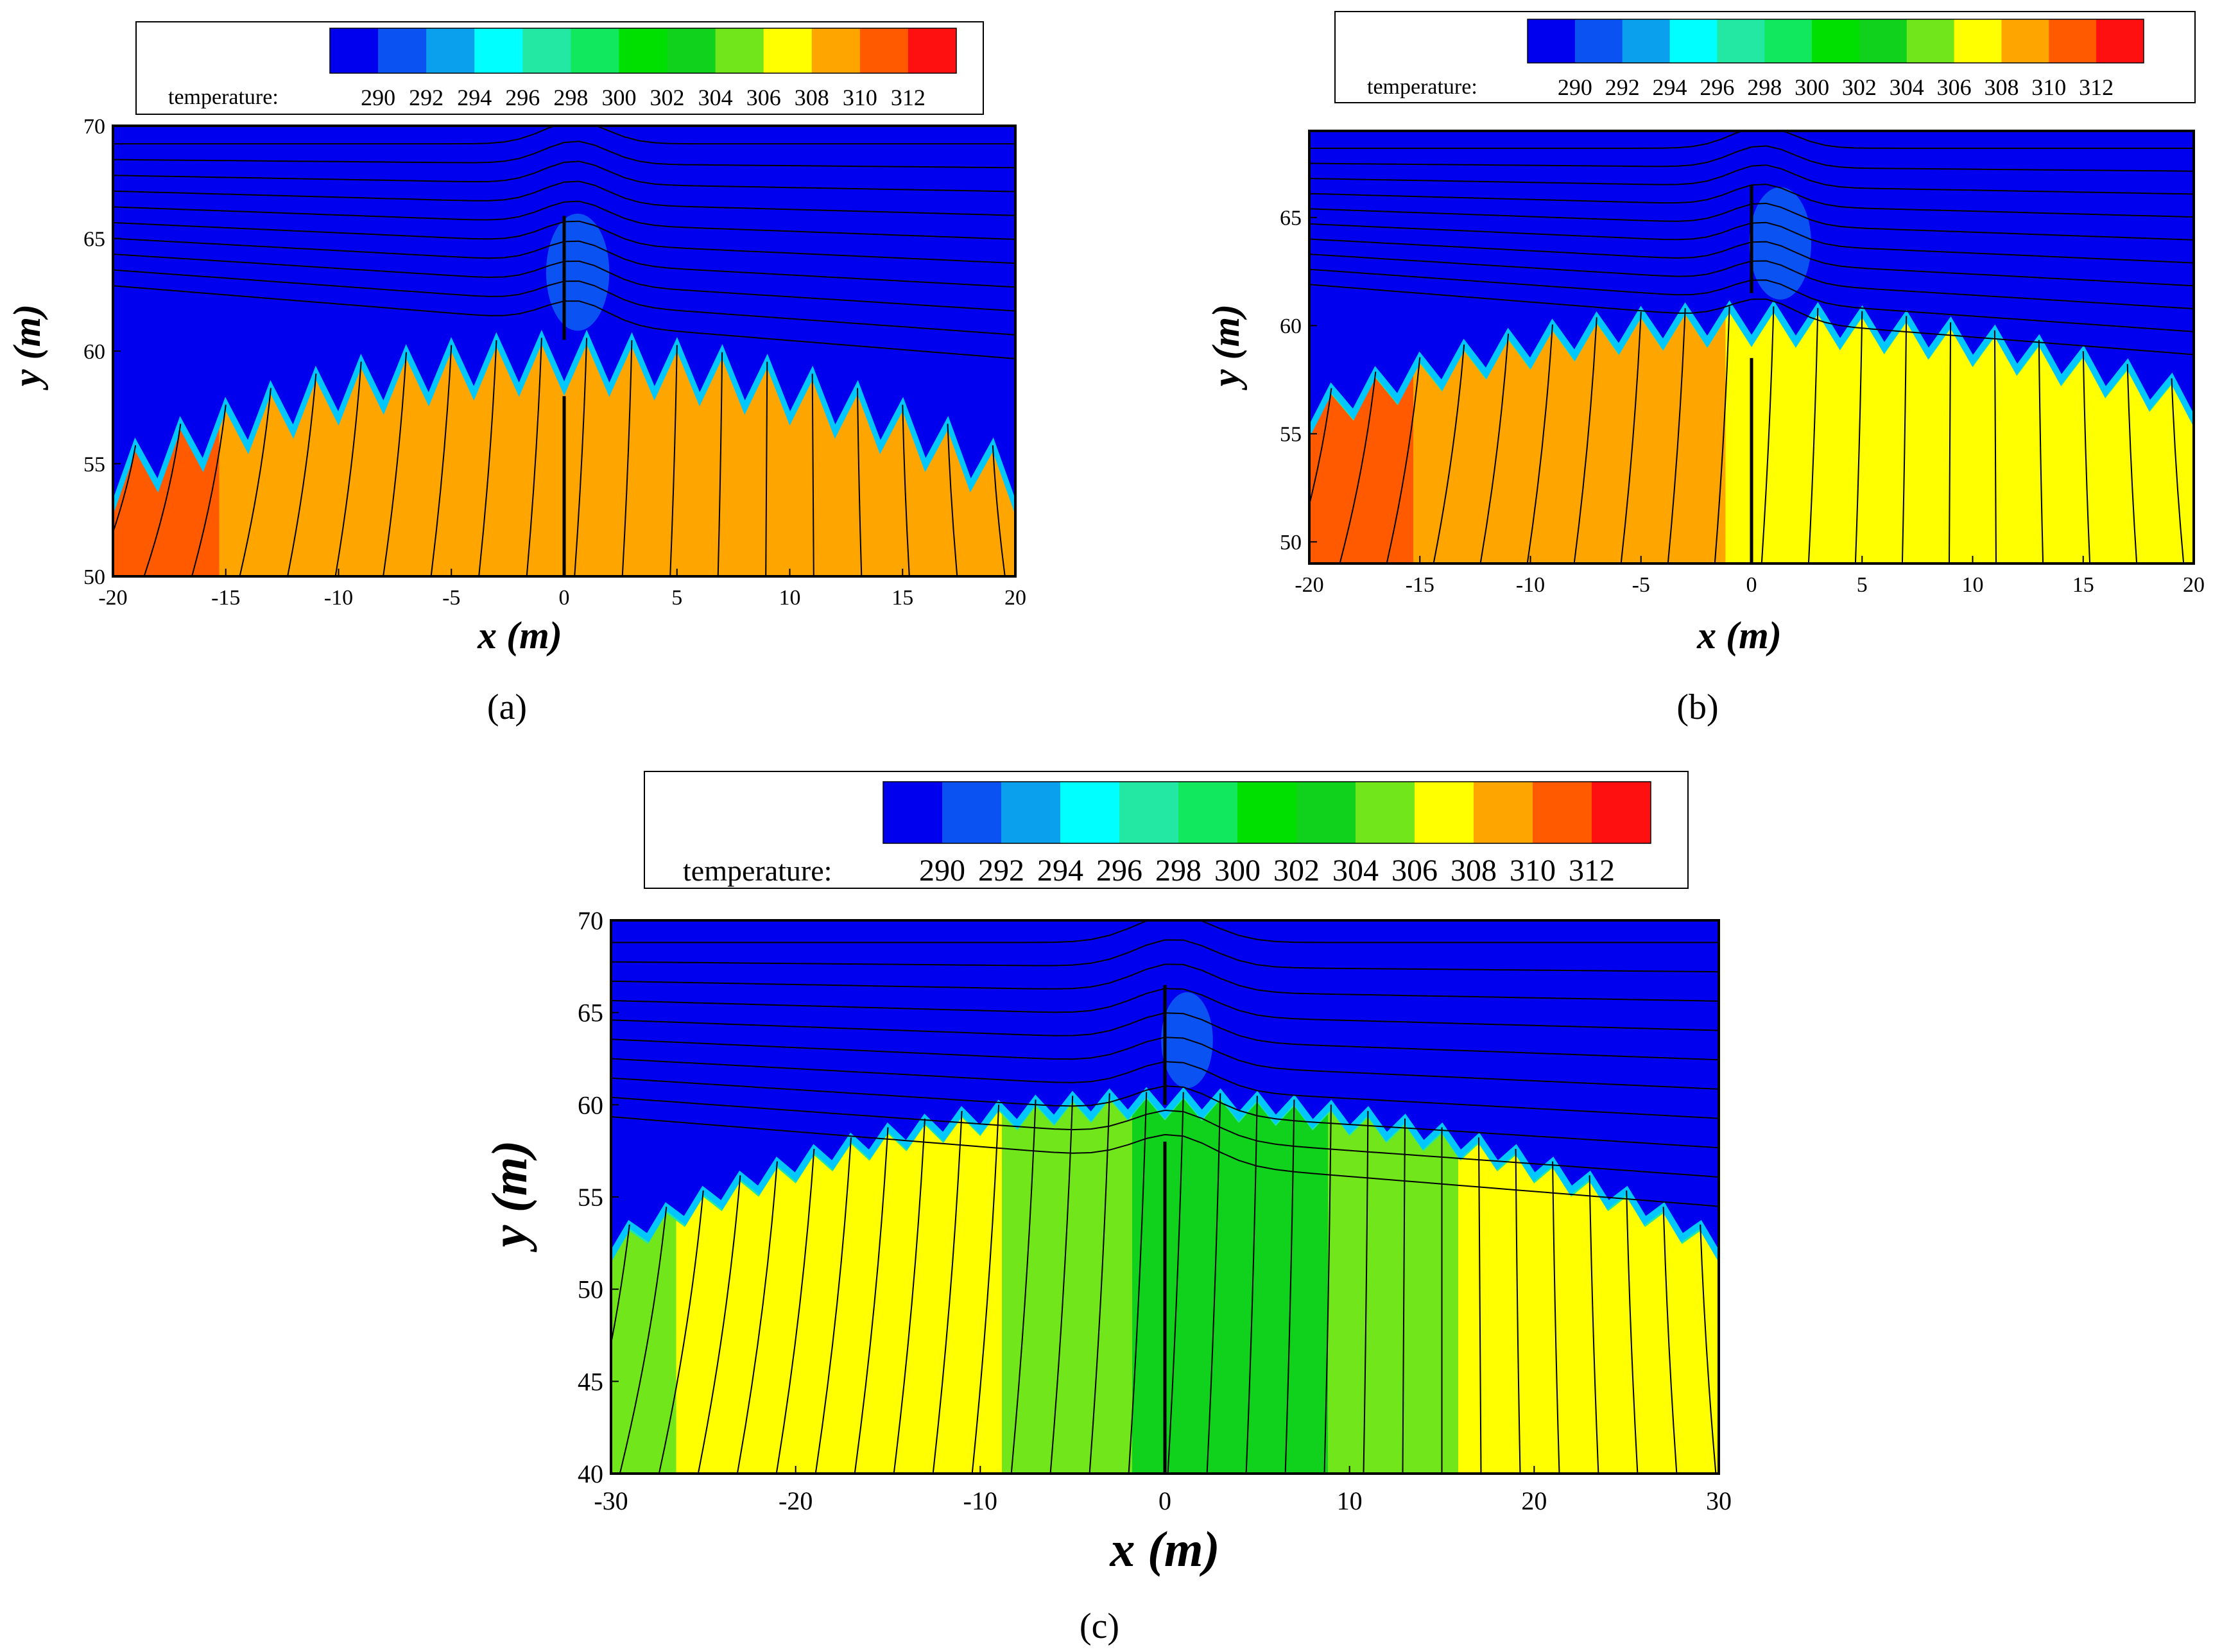  Describe the element at coordinates (1164, 1549) in the screenshot. I see `x-axis-label-c: x (m)` at that location.